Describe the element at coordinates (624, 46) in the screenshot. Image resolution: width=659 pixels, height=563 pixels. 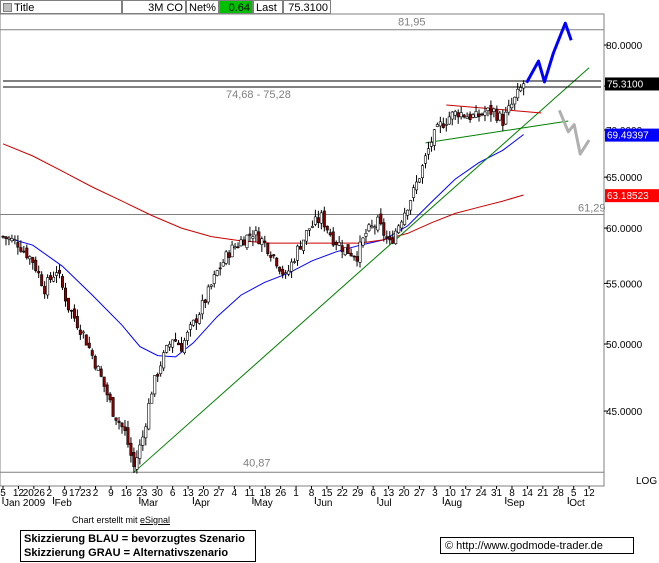
I see `y-tick-label: 80.0000` at that location.